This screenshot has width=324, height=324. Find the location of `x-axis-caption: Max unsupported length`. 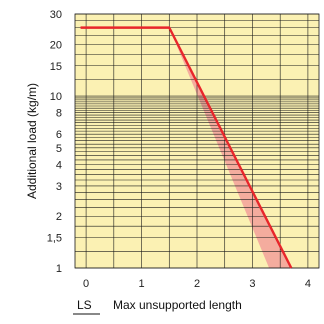

x-axis-caption: Max unsupported length is located at coordinates (177, 305).